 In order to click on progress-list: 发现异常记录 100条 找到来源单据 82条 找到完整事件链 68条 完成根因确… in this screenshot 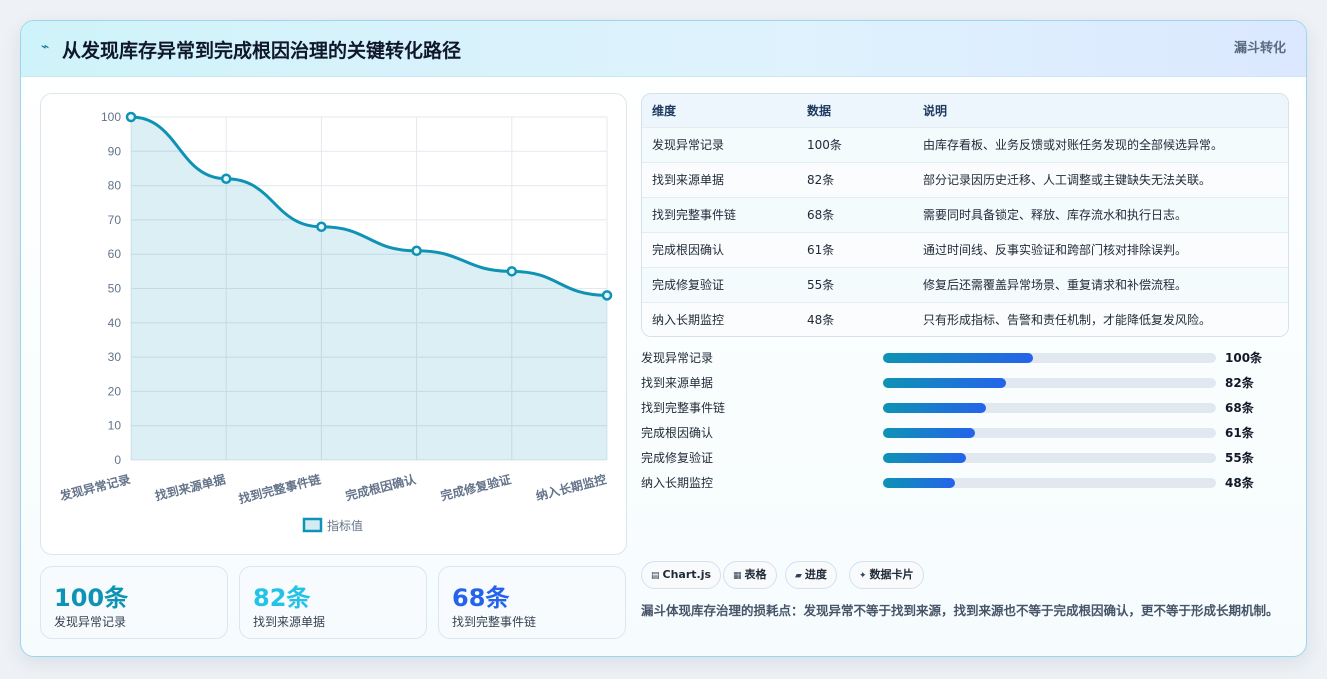, I will do `click(965, 422)`.